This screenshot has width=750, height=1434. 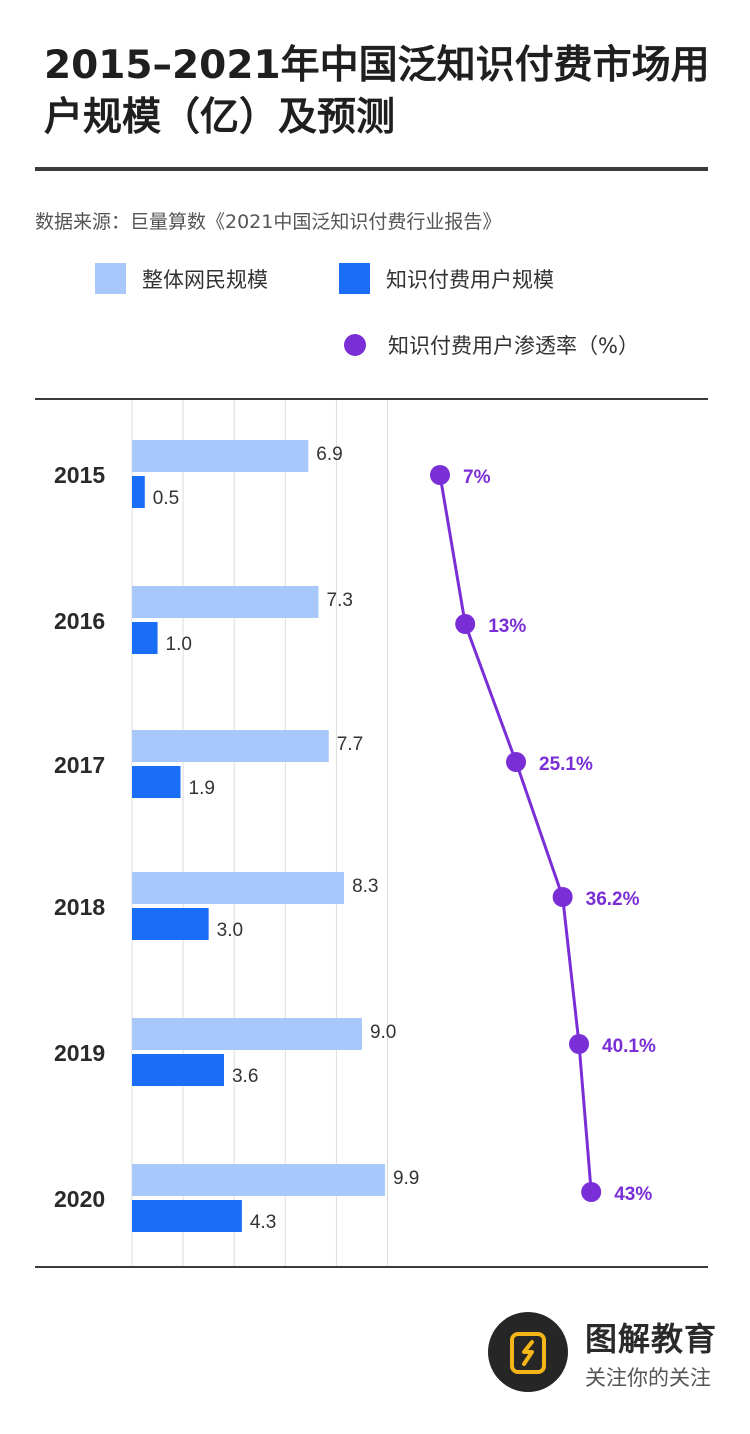 I want to click on rate-line, so click(x=515, y=833).